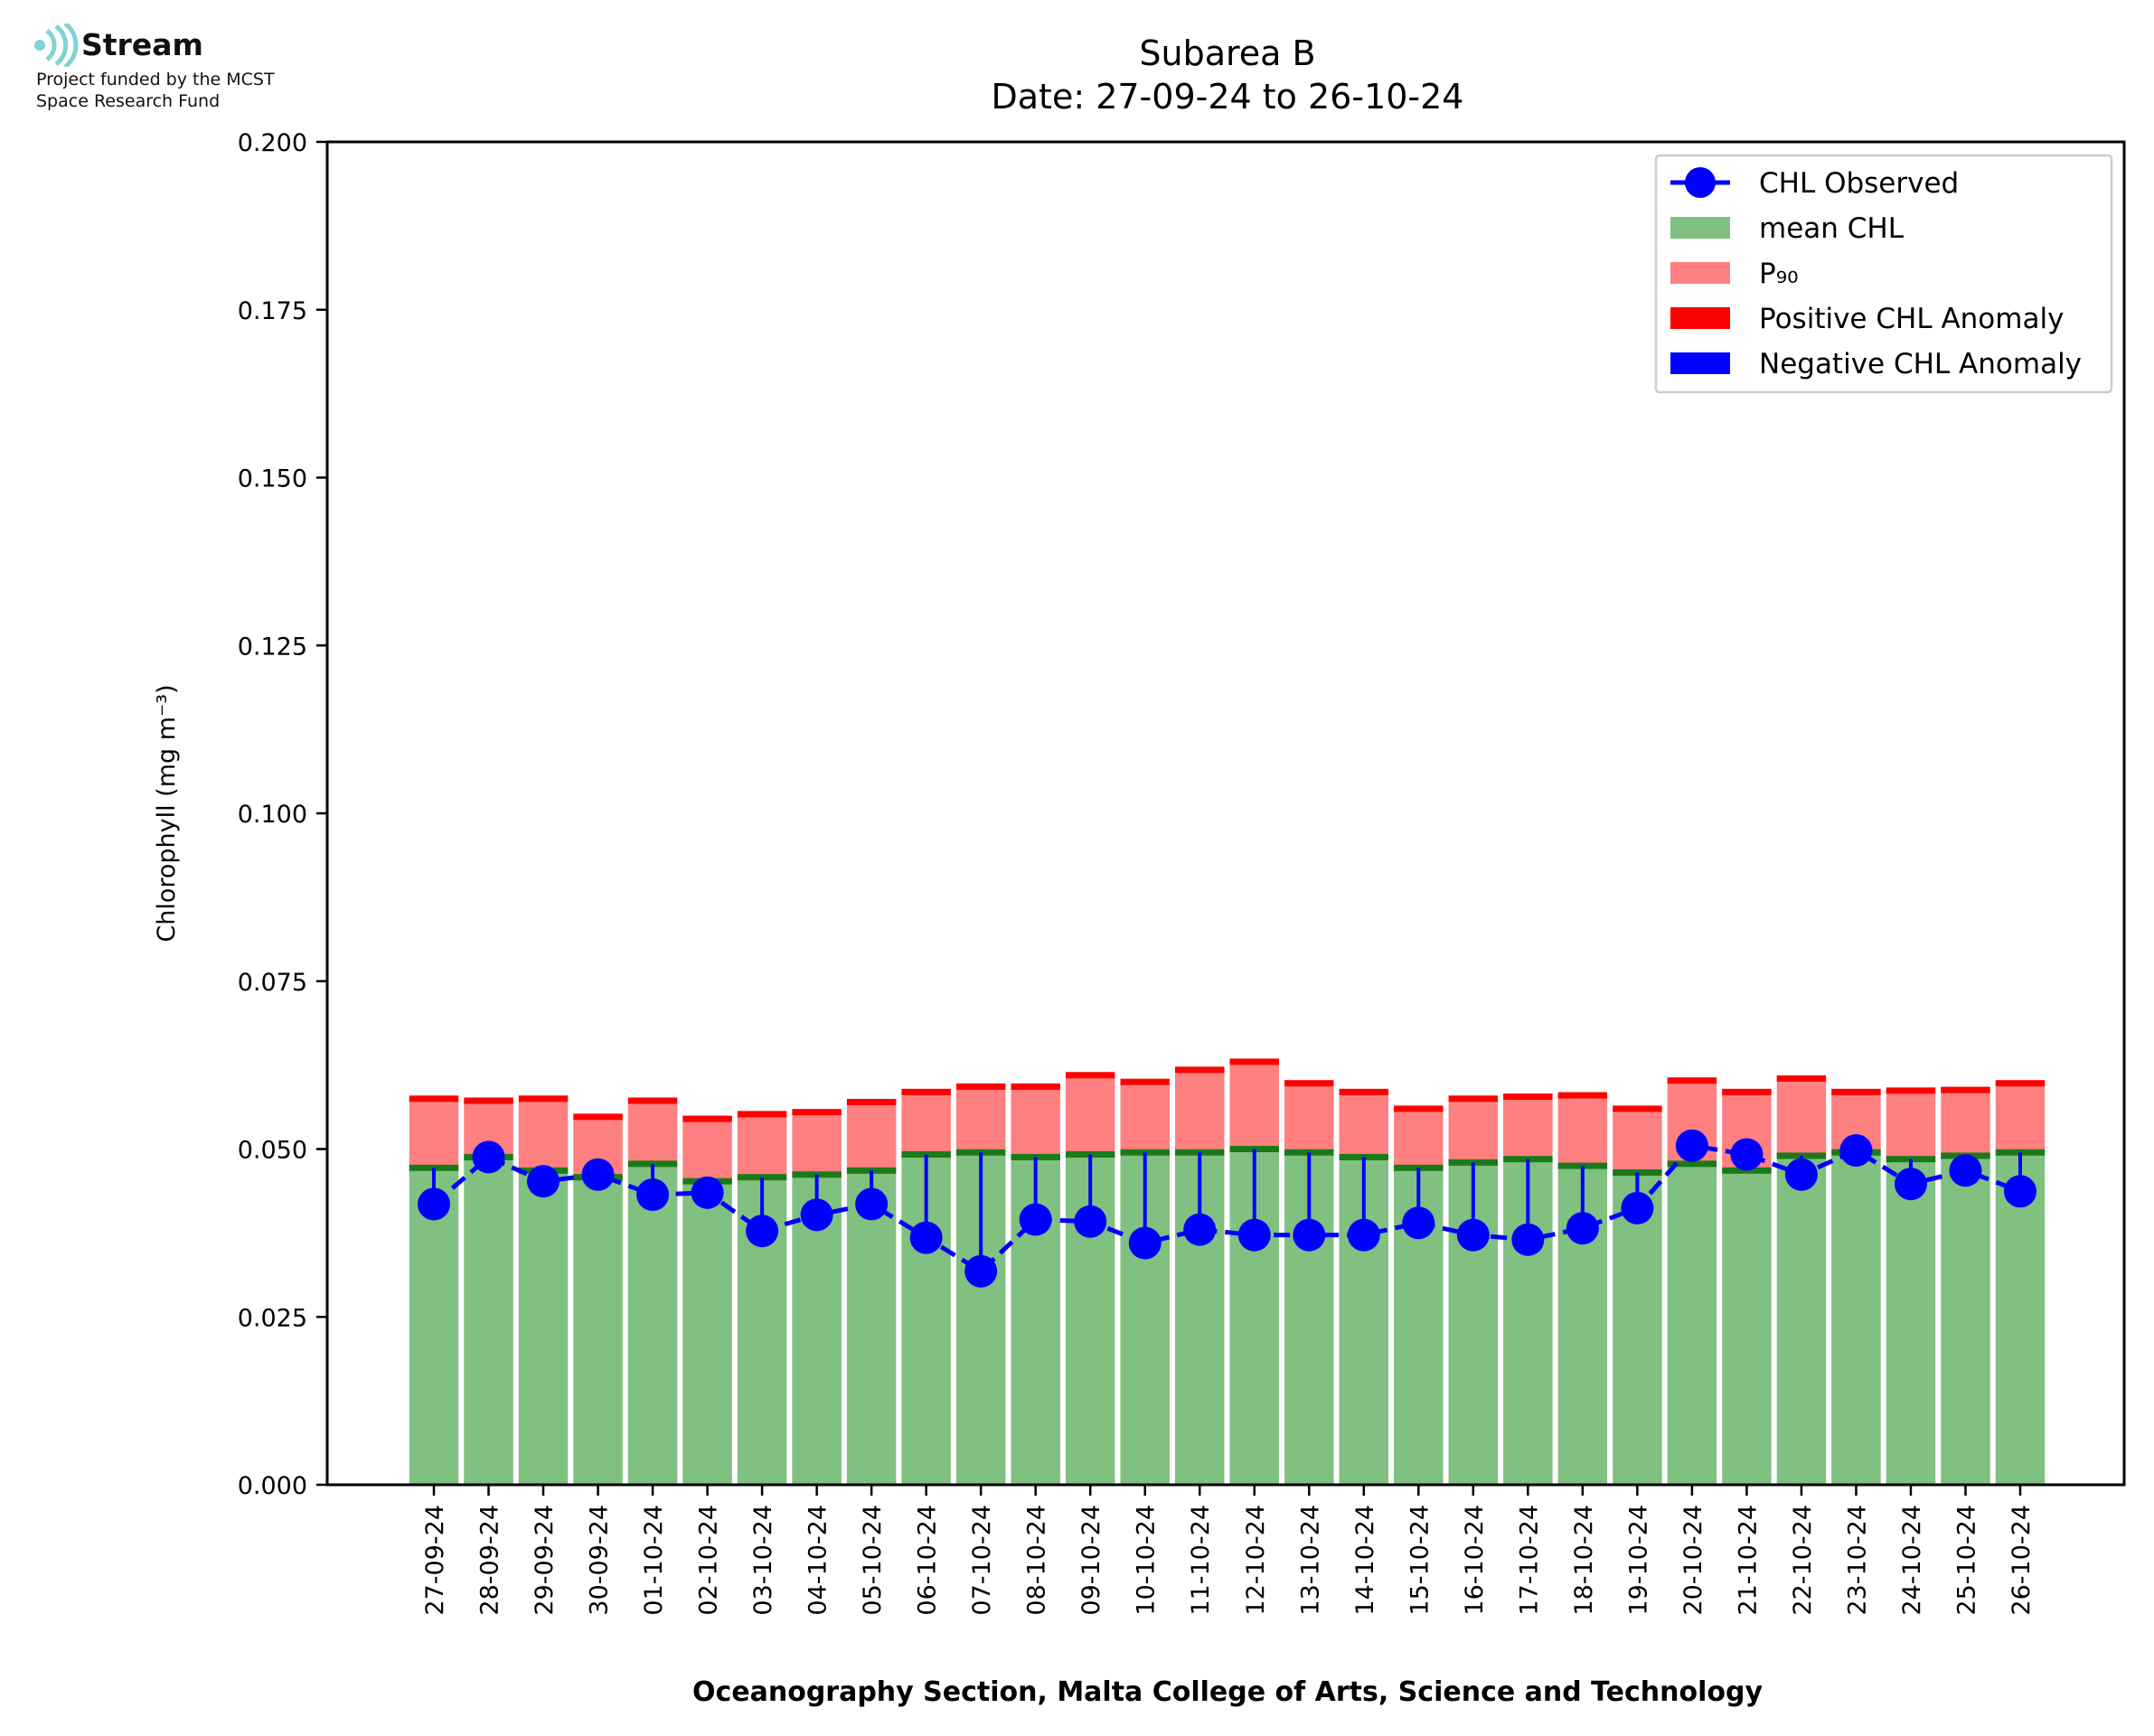 This screenshot has width=2154, height=1736. Describe the element at coordinates (1147, 1560) in the screenshot. I see `x-tick-label: 10-10-24` at that location.